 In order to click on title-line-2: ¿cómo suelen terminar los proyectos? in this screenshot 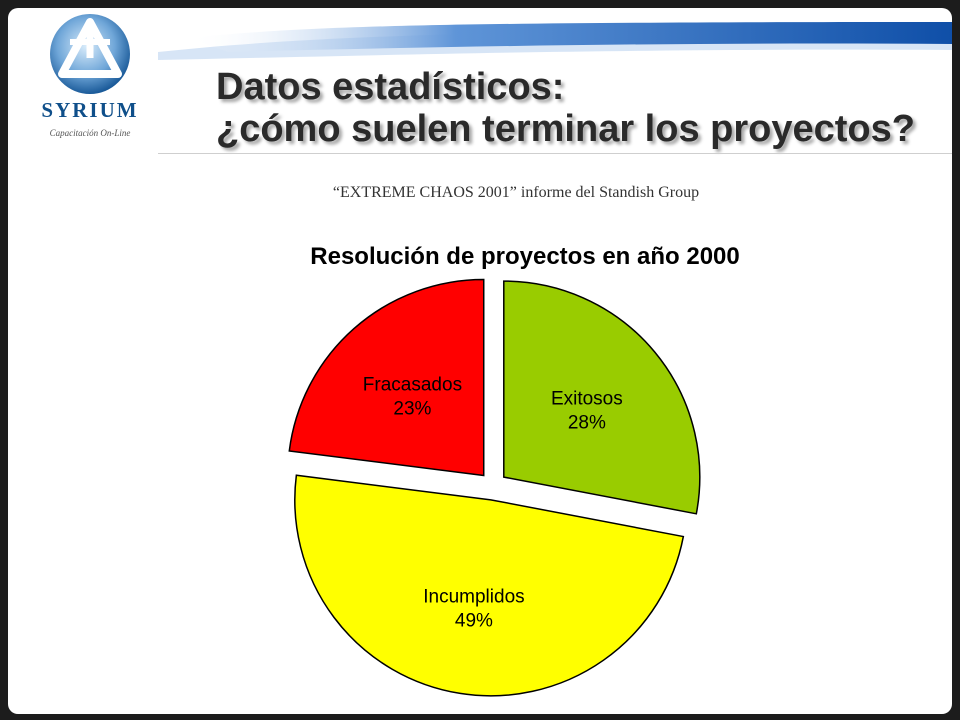, I will do `click(565, 129)`.